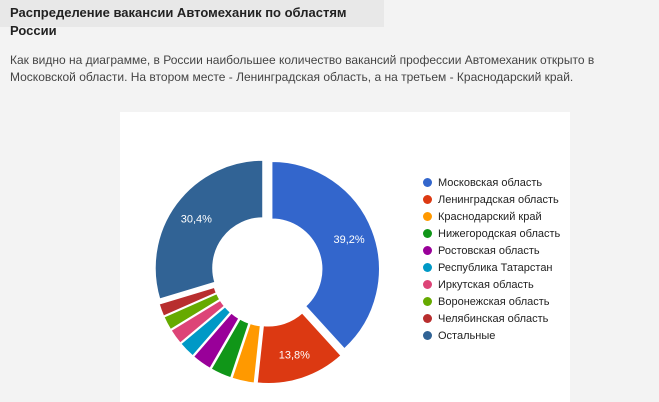  Describe the element at coordinates (467, 335) in the screenshot. I see `legend-label: Остальные` at that location.